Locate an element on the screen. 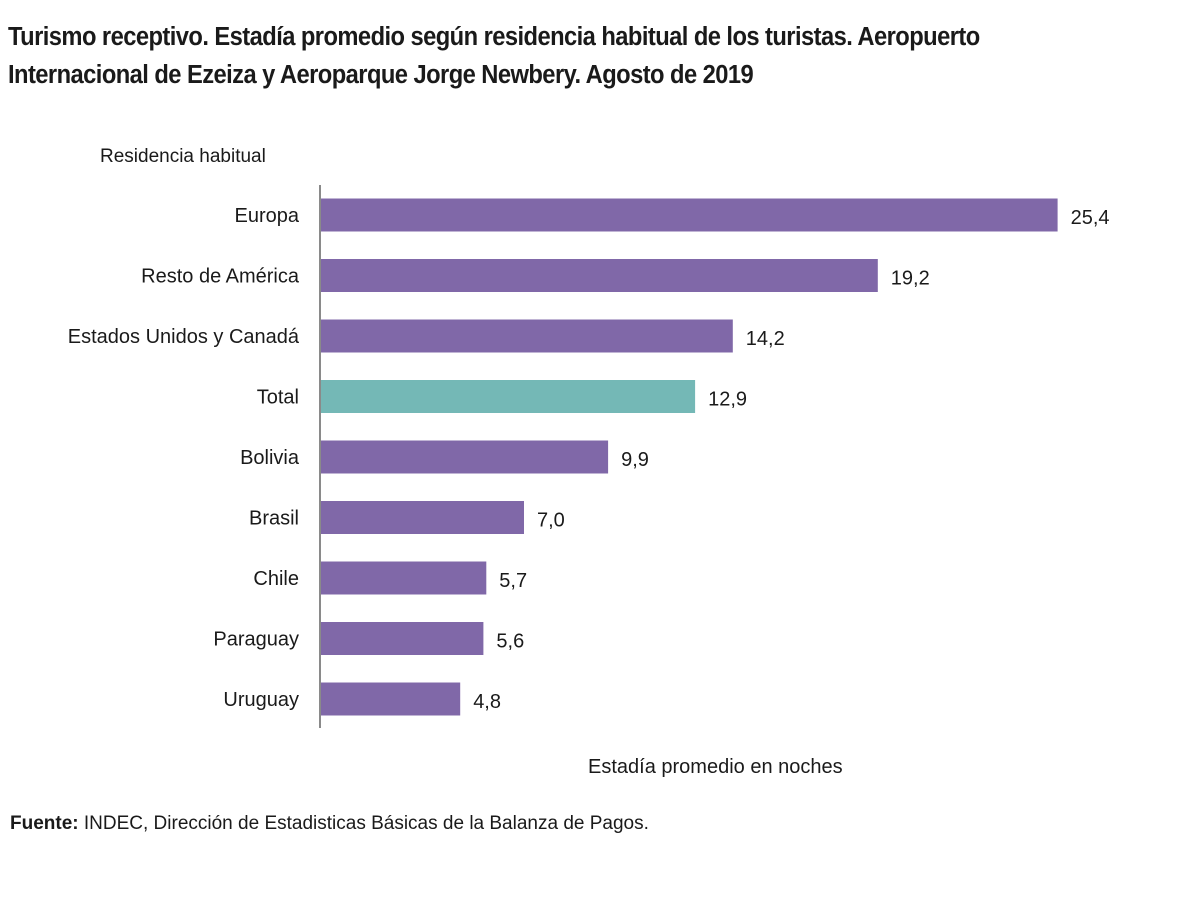 This screenshot has width=1200, height=900. category-label-uruguay: Uruguay is located at coordinates (261, 700).